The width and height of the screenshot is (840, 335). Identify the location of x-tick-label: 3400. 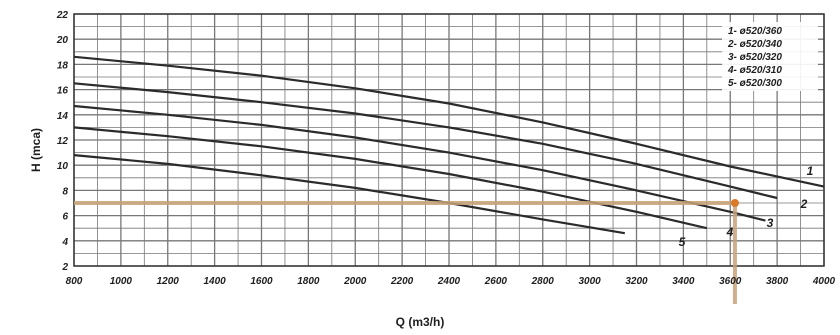
(683, 281).